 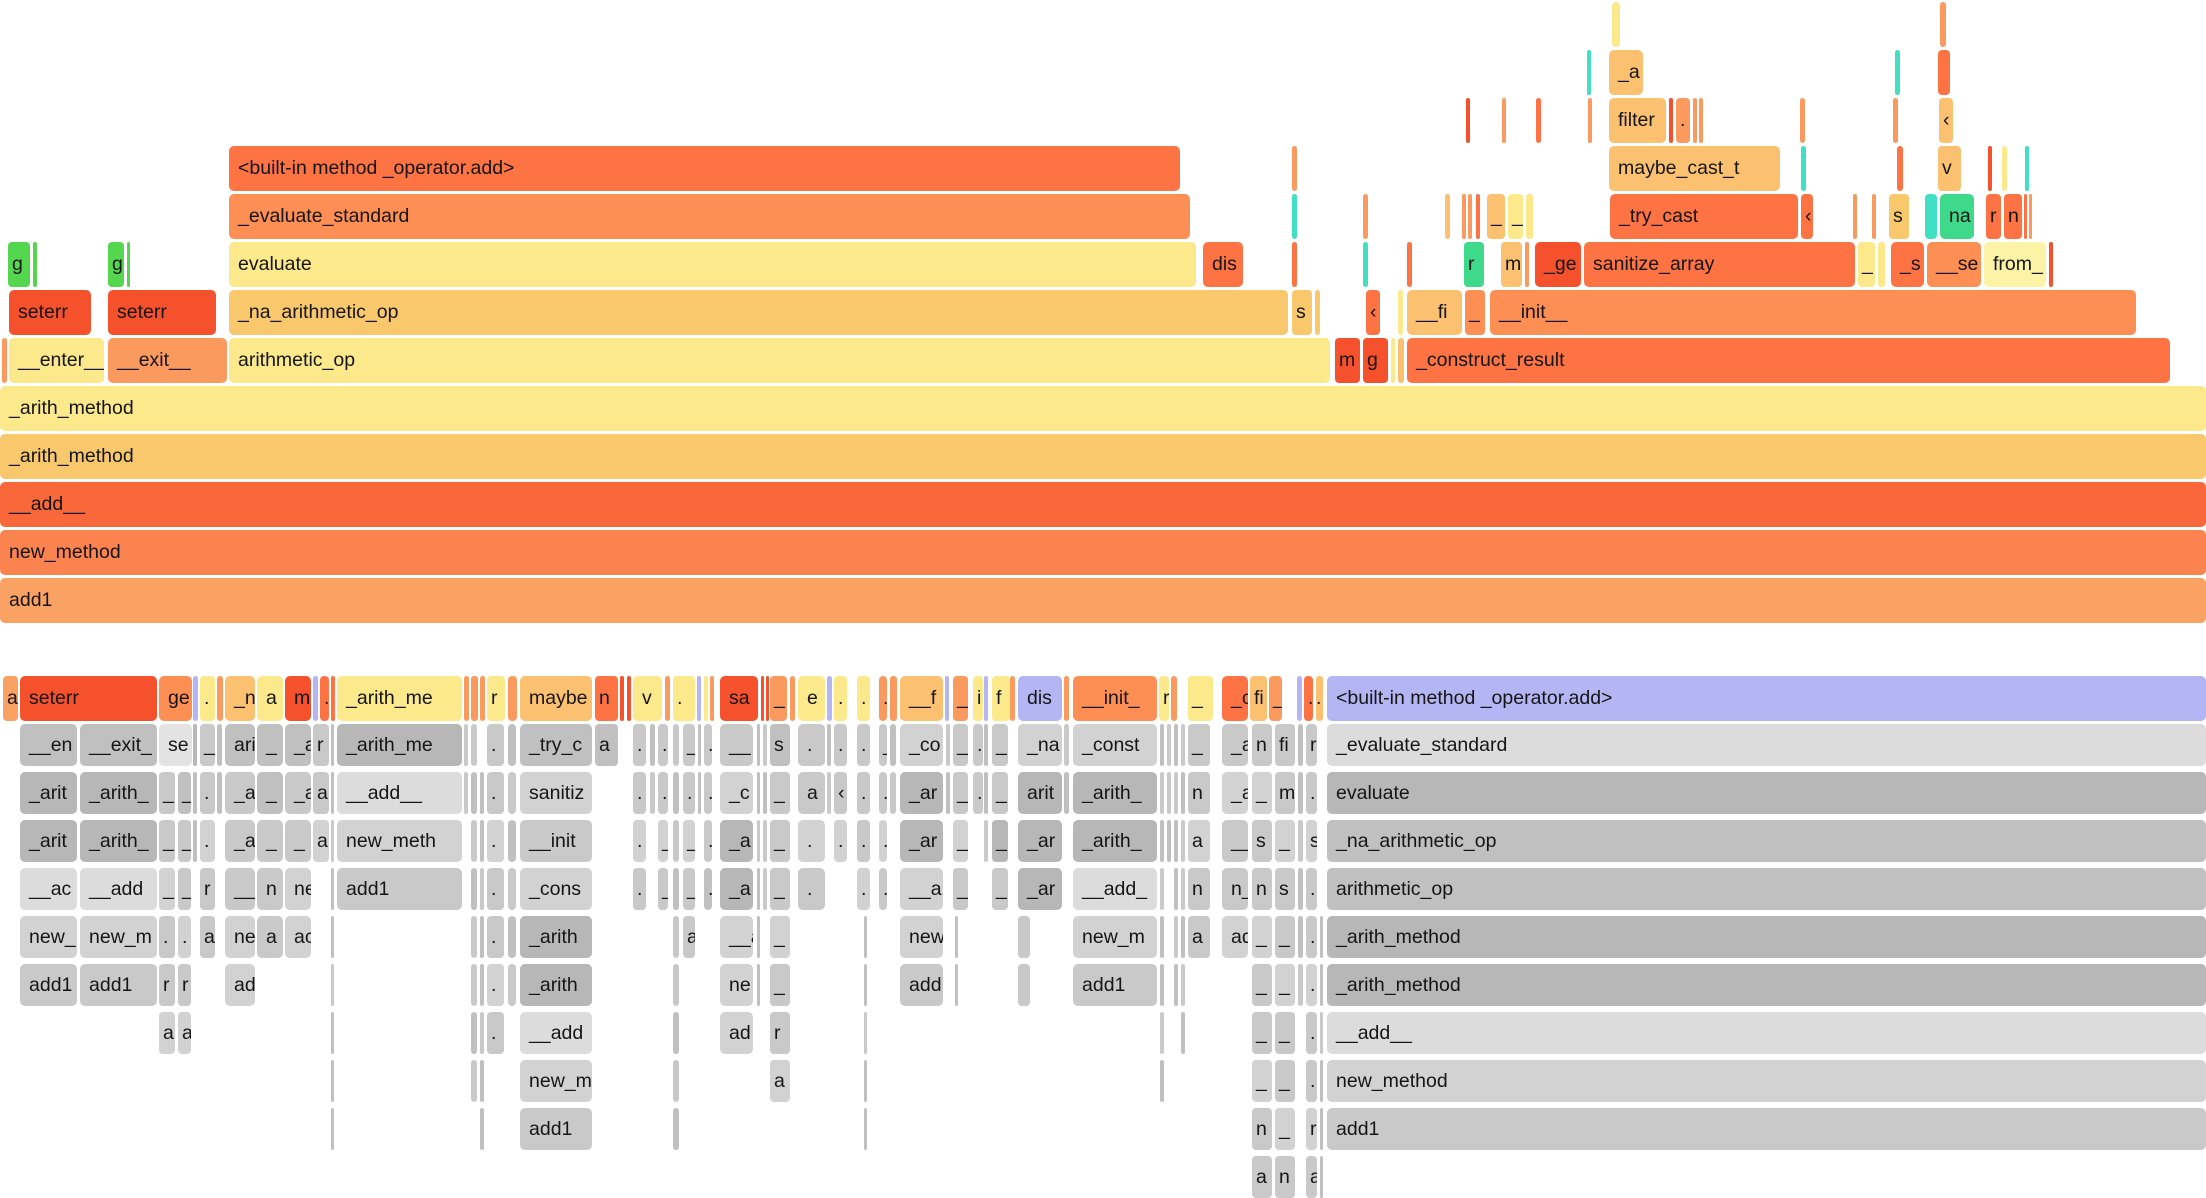 What do you see at coordinates (556, 889) in the screenshot?
I see `caller-frame-cons: _cons` at bounding box center [556, 889].